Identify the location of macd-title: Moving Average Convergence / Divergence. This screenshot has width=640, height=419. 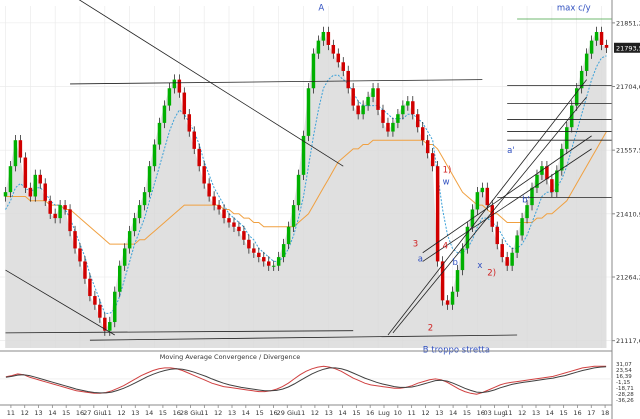
(230, 357).